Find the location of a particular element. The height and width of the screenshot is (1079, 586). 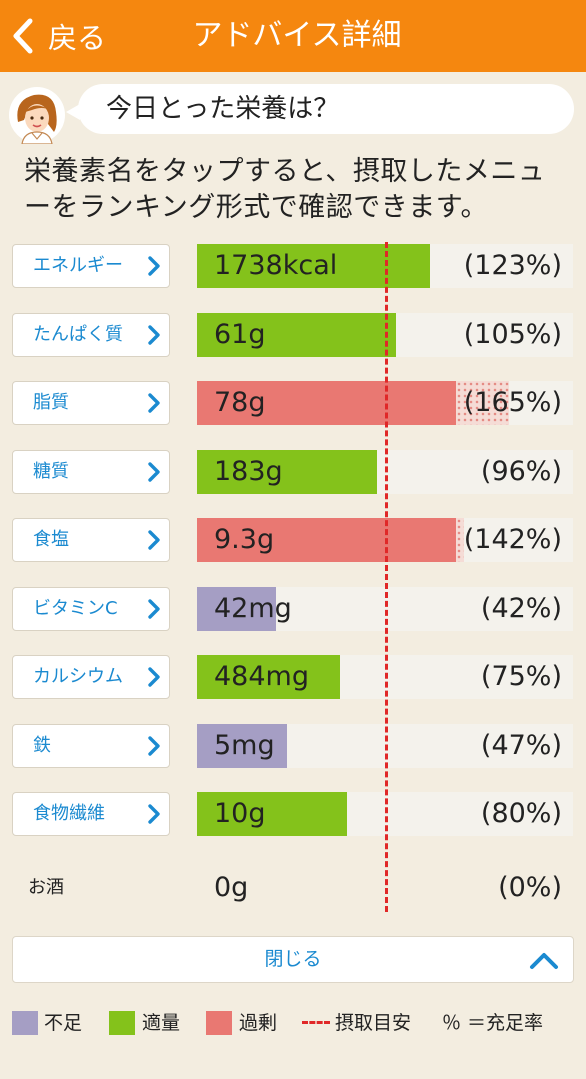

nutrient-percent: (42%) is located at coordinates (521, 608).